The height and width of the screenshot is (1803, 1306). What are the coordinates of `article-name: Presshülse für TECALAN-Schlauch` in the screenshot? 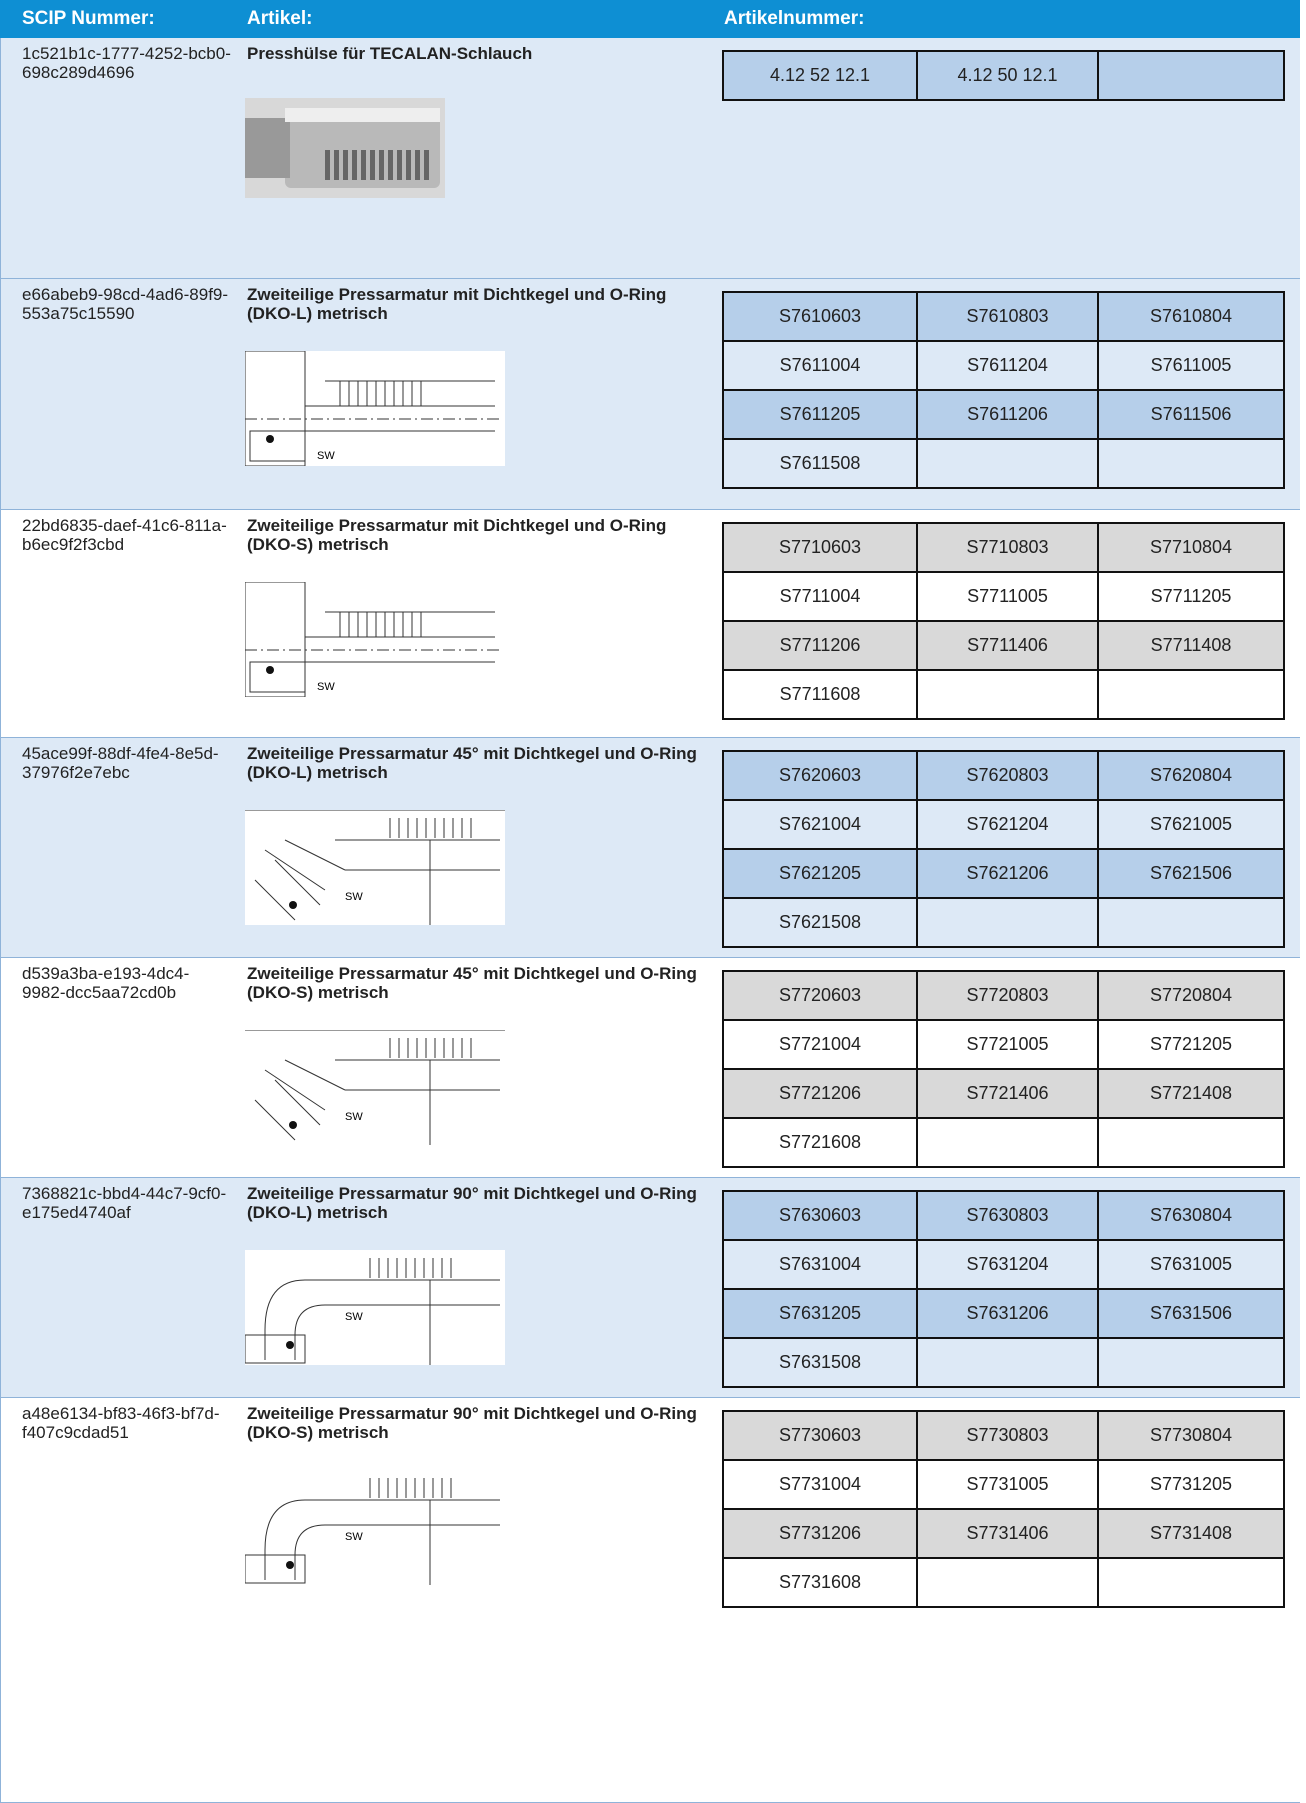 It's located at (390, 53).